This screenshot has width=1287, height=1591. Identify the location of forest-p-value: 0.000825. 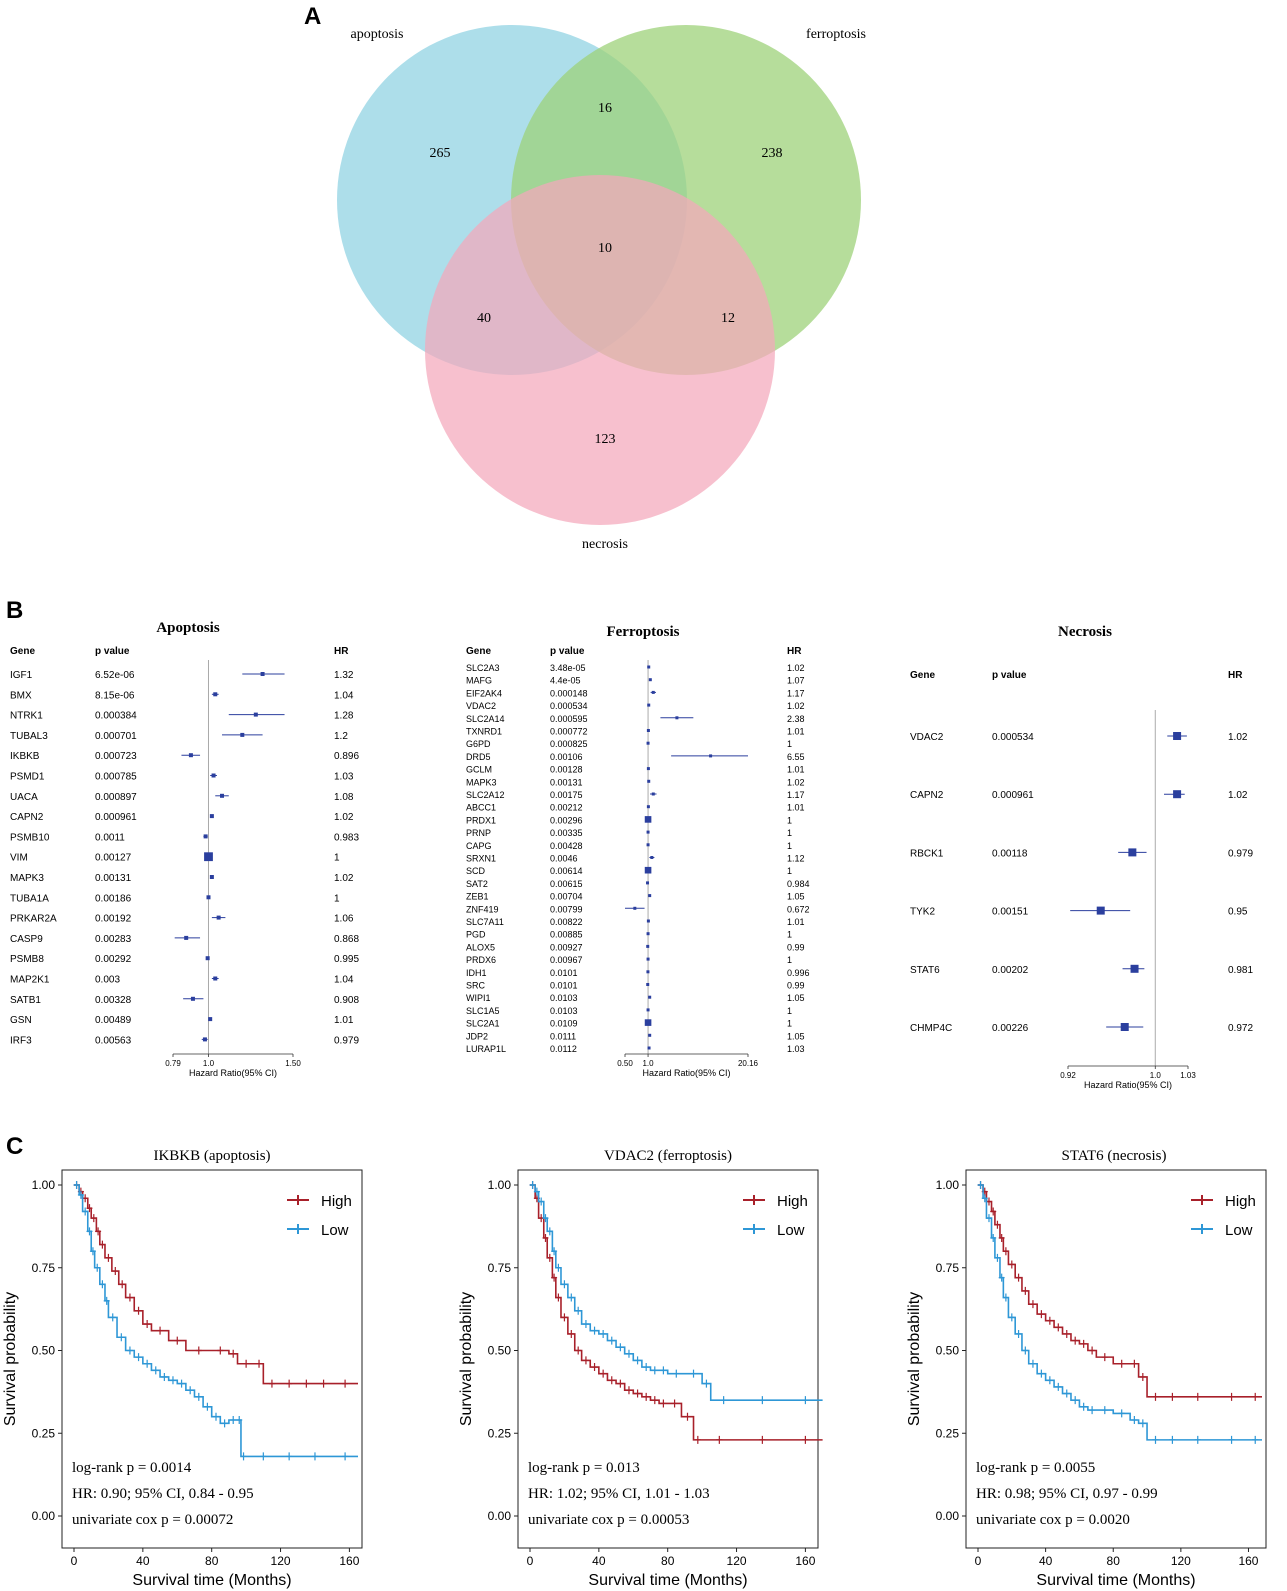
(569, 744).